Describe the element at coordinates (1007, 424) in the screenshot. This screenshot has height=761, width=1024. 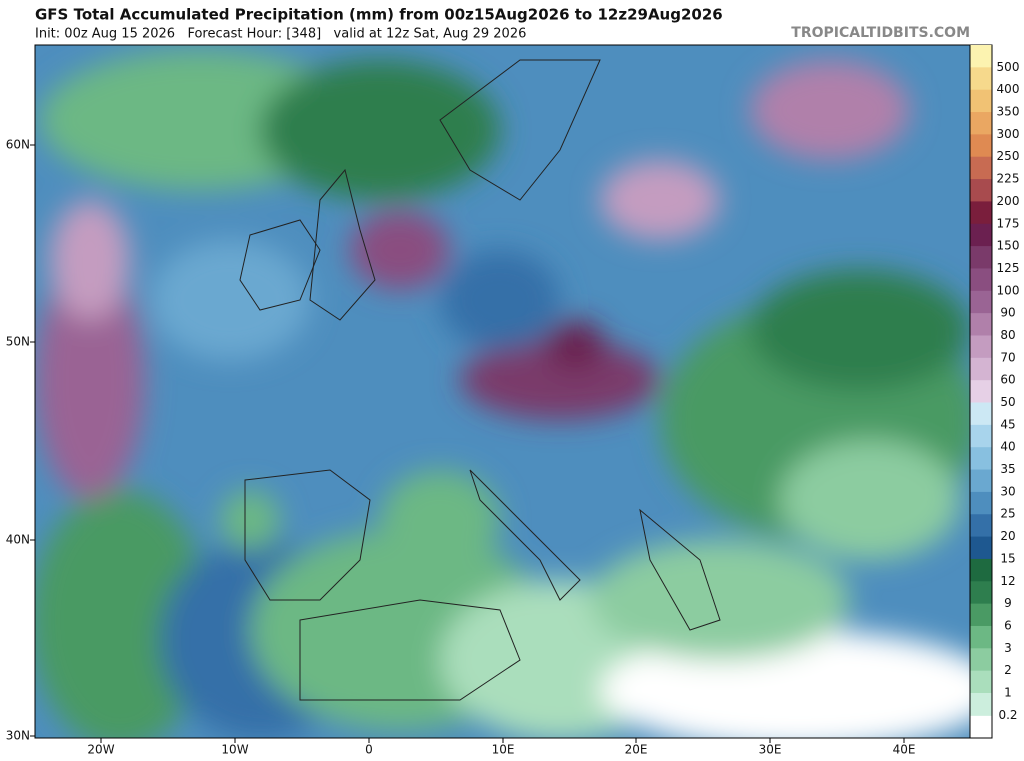
I see `legend-label: 45` at that location.